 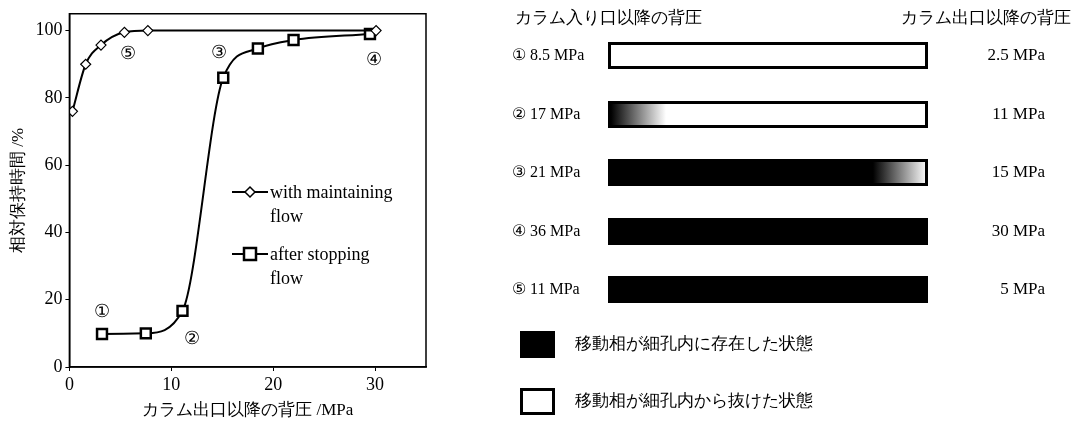 I want to click on text: 11 MPa, so click(x=1018, y=113).